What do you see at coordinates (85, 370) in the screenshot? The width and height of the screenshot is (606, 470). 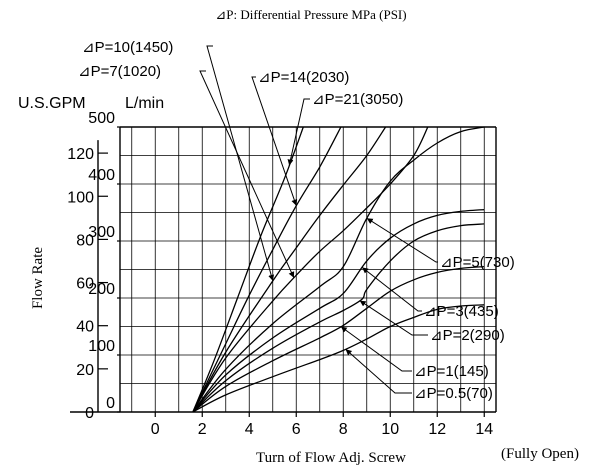 I see `y-tick-label-gpm: 20` at bounding box center [85, 370].